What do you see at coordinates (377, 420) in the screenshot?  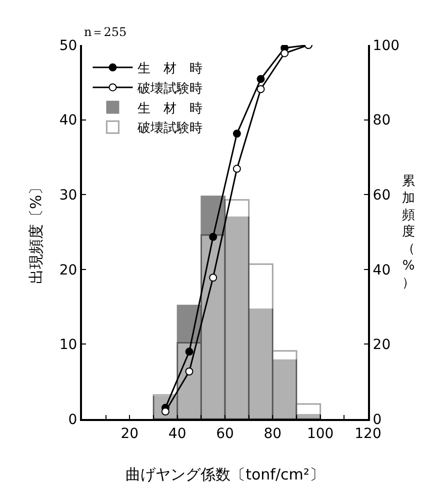 I see `y2-tick-label: 0` at bounding box center [377, 420].